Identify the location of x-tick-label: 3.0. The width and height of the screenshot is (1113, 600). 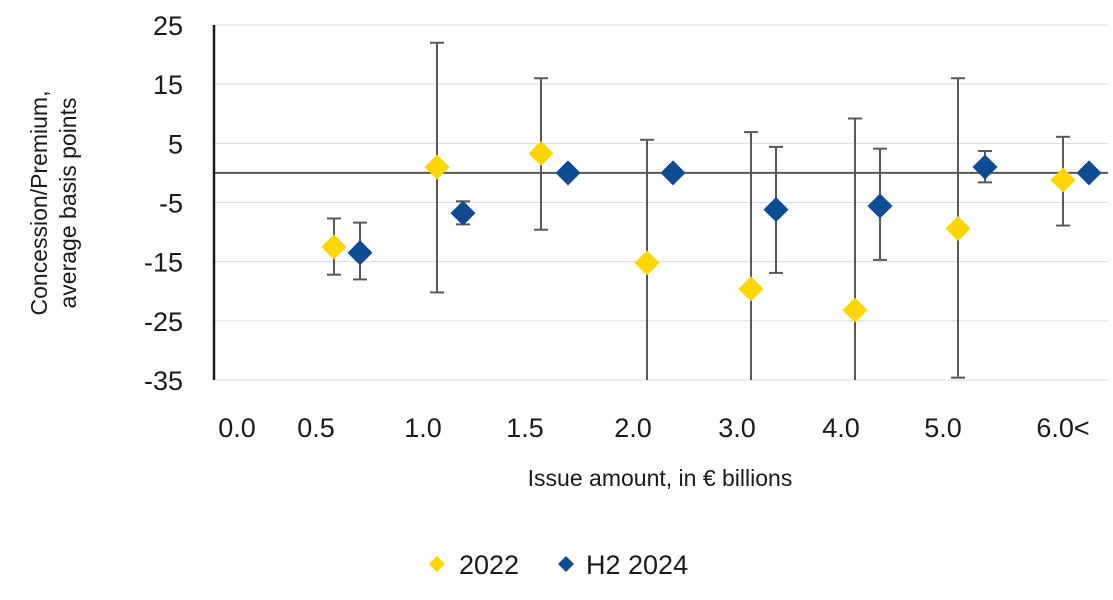
(737, 428).